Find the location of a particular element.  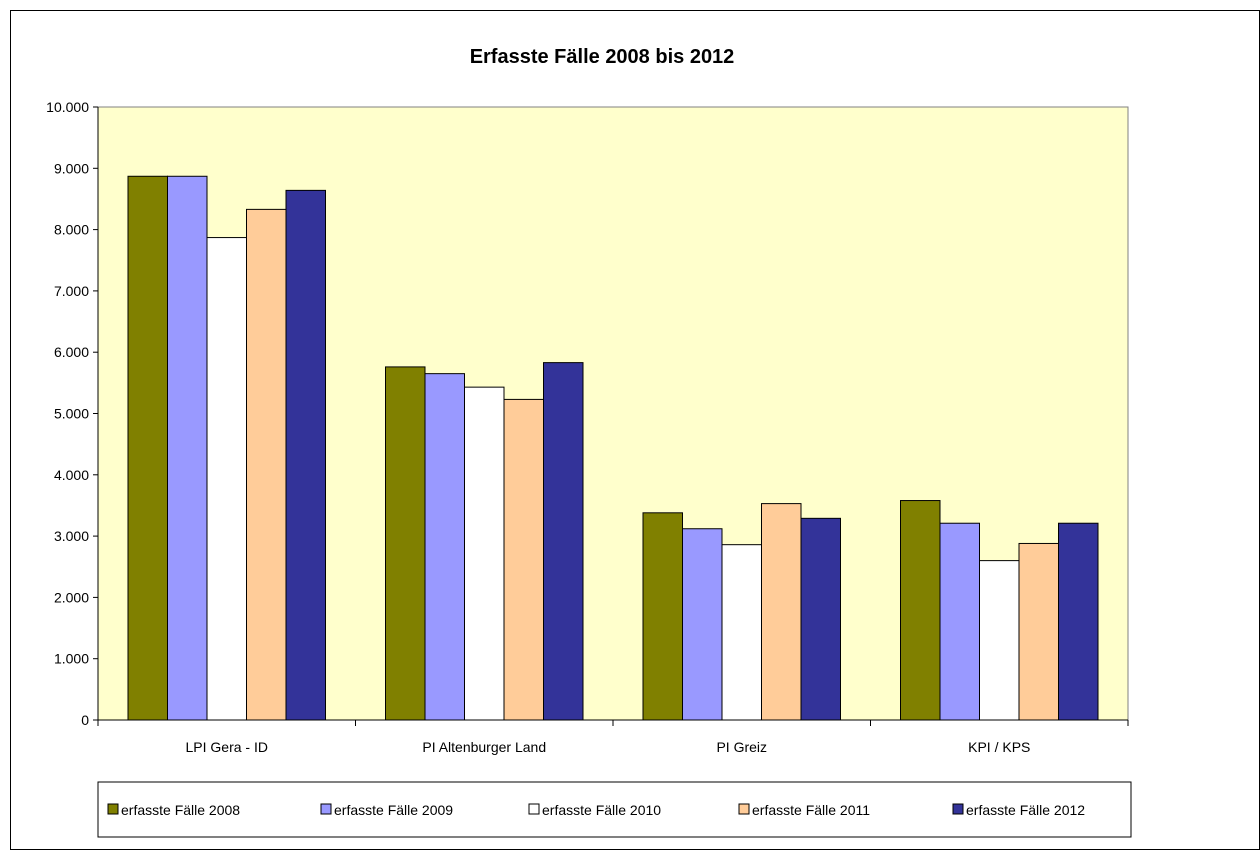

y-tick-label: 0 is located at coordinates (85, 720).